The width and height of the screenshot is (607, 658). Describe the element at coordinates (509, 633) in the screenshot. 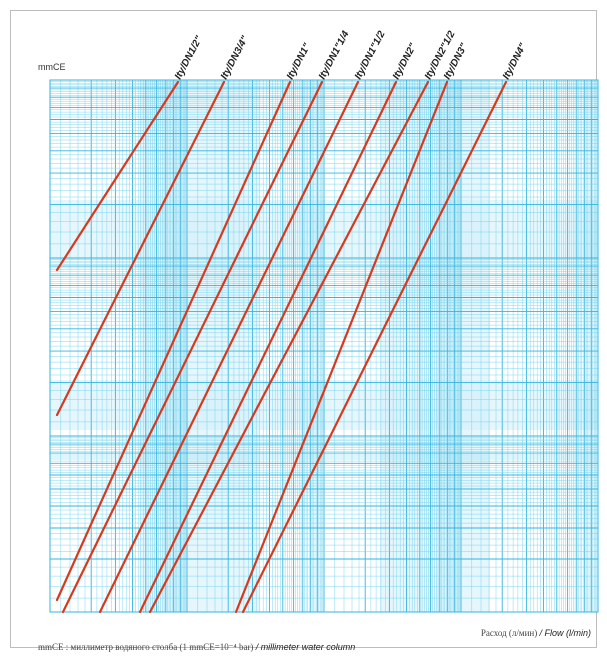

I see `x-axis-label-ru: Расход (л/мин)` at that location.